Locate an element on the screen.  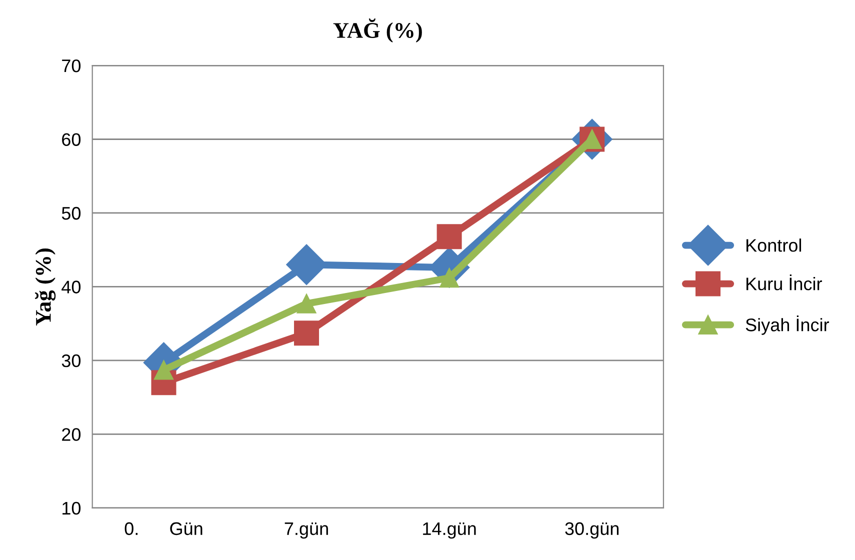
x-tick-label: 7.gün is located at coordinates (306, 530).